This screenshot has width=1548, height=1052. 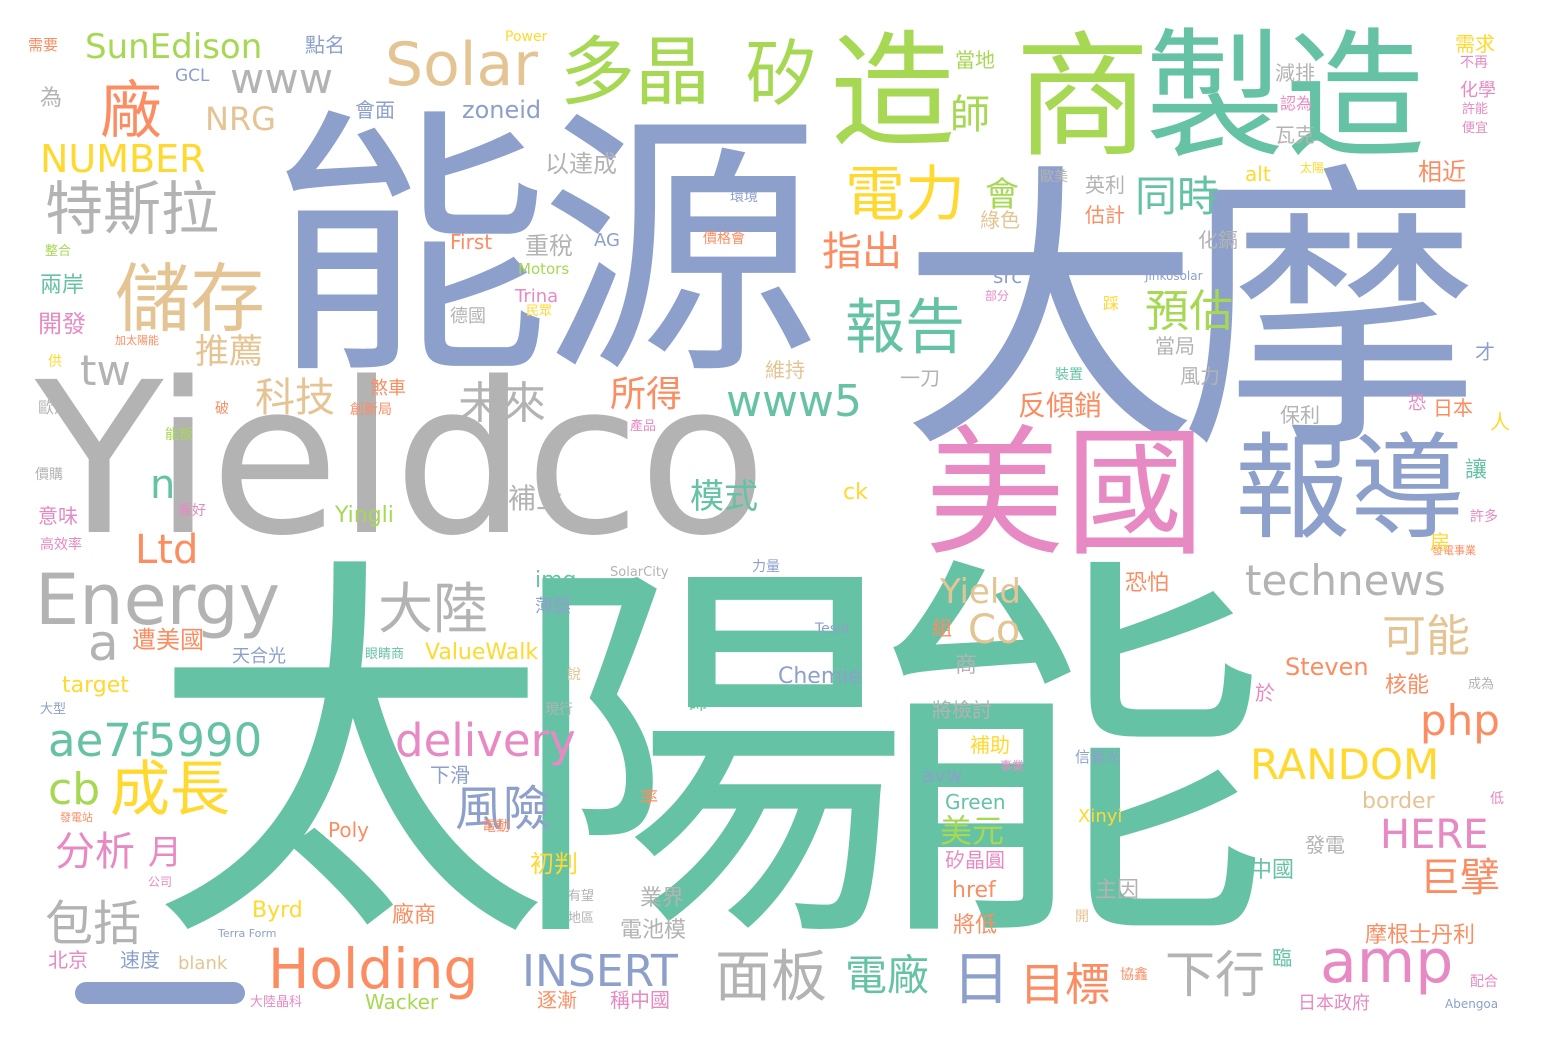 I want to click on word: 電廠, so click(x=887, y=975).